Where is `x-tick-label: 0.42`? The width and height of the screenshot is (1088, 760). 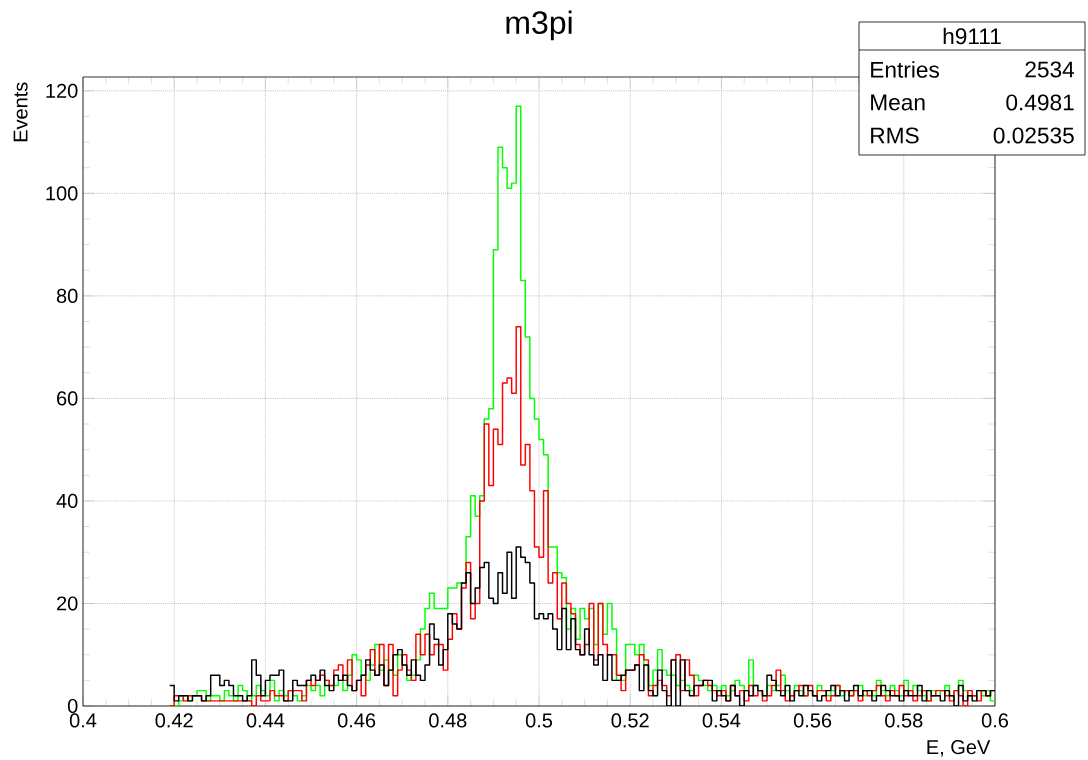 x-tick-label: 0.42 is located at coordinates (174, 720).